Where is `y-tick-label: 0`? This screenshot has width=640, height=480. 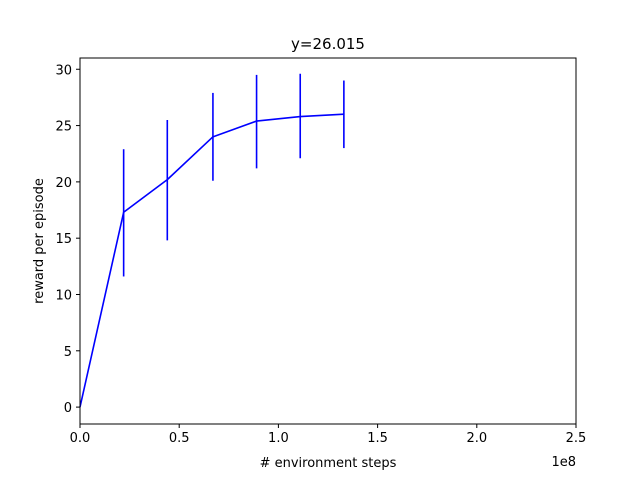
y-tick-label: 0 is located at coordinates (68, 408).